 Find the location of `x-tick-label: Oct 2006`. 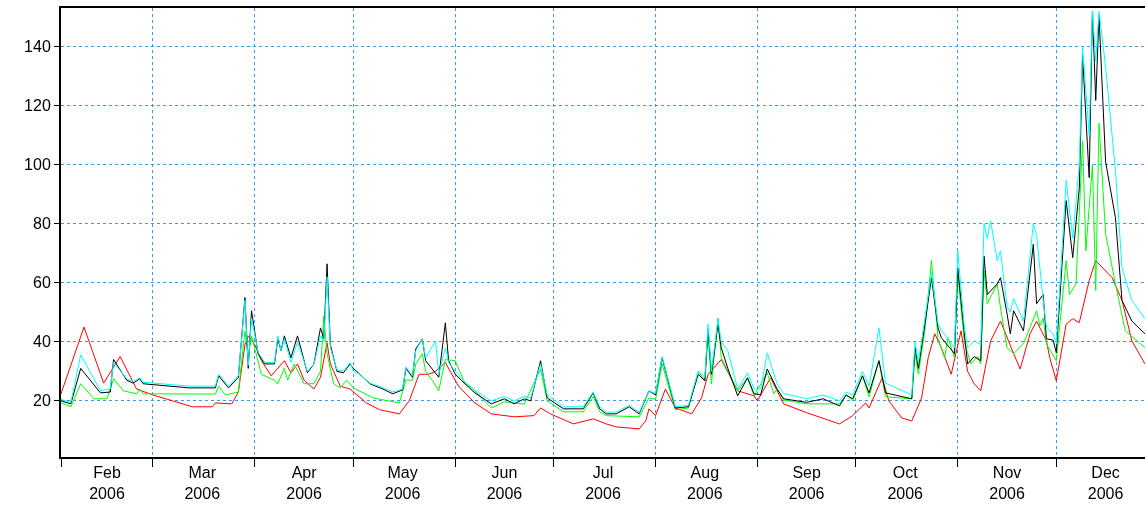

x-tick-label: Oct 2006 is located at coordinates (905, 483).